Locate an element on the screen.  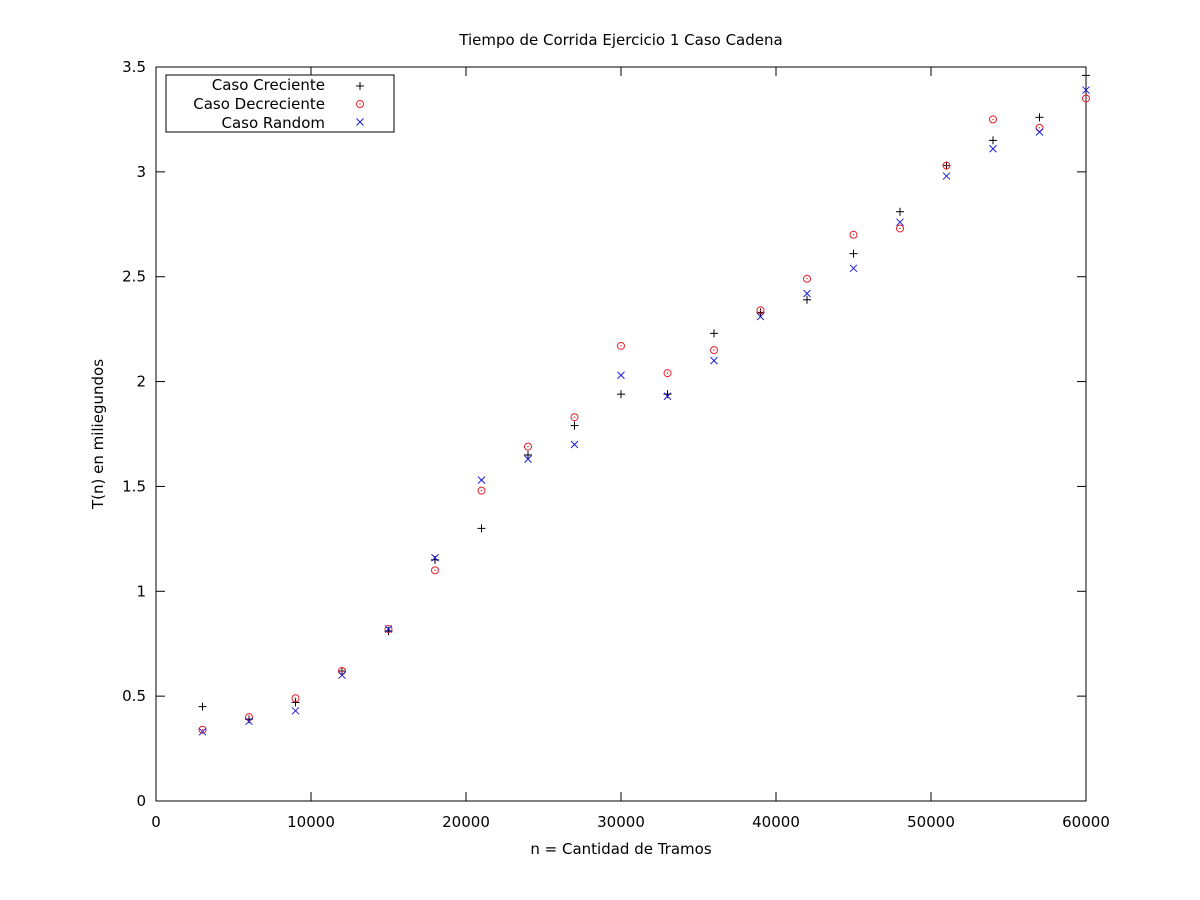
y-tick-label: 3.5 is located at coordinates (134, 67).